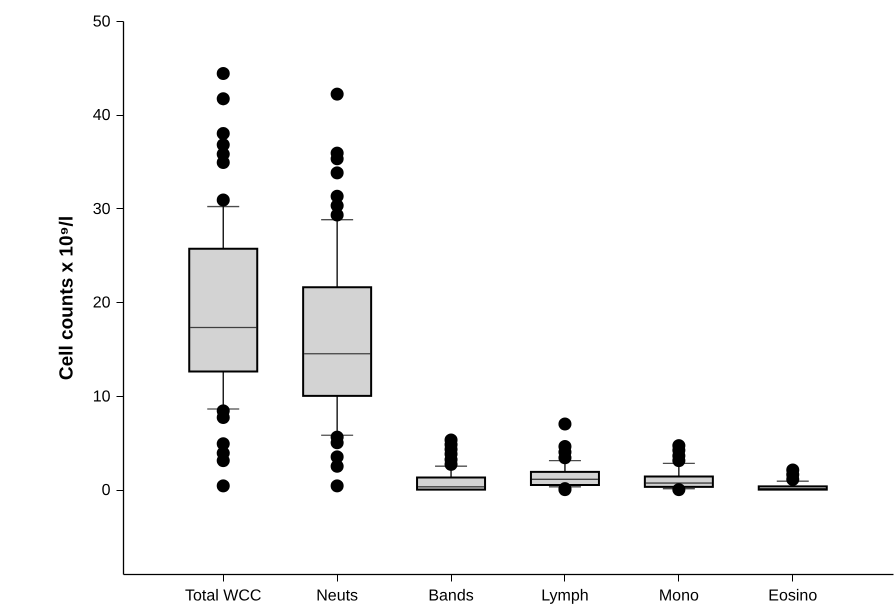 The height and width of the screenshot is (616, 895). I want to click on x-tick-label: Lymph, so click(565, 596).